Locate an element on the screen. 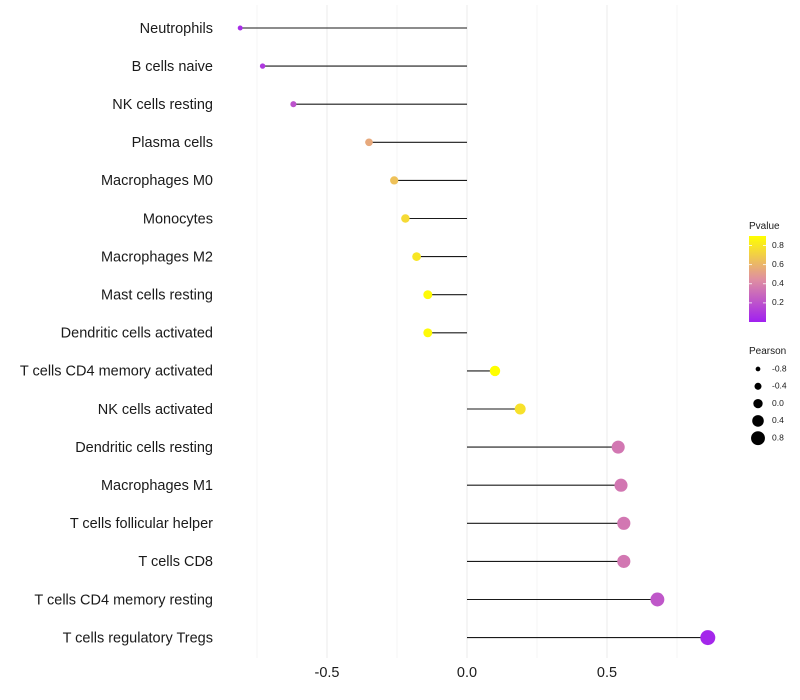 Image resolution: width=800 pixels, height=700 pixels. y-tick-label: T cells follicular helper is located at coordinates (141, 524).